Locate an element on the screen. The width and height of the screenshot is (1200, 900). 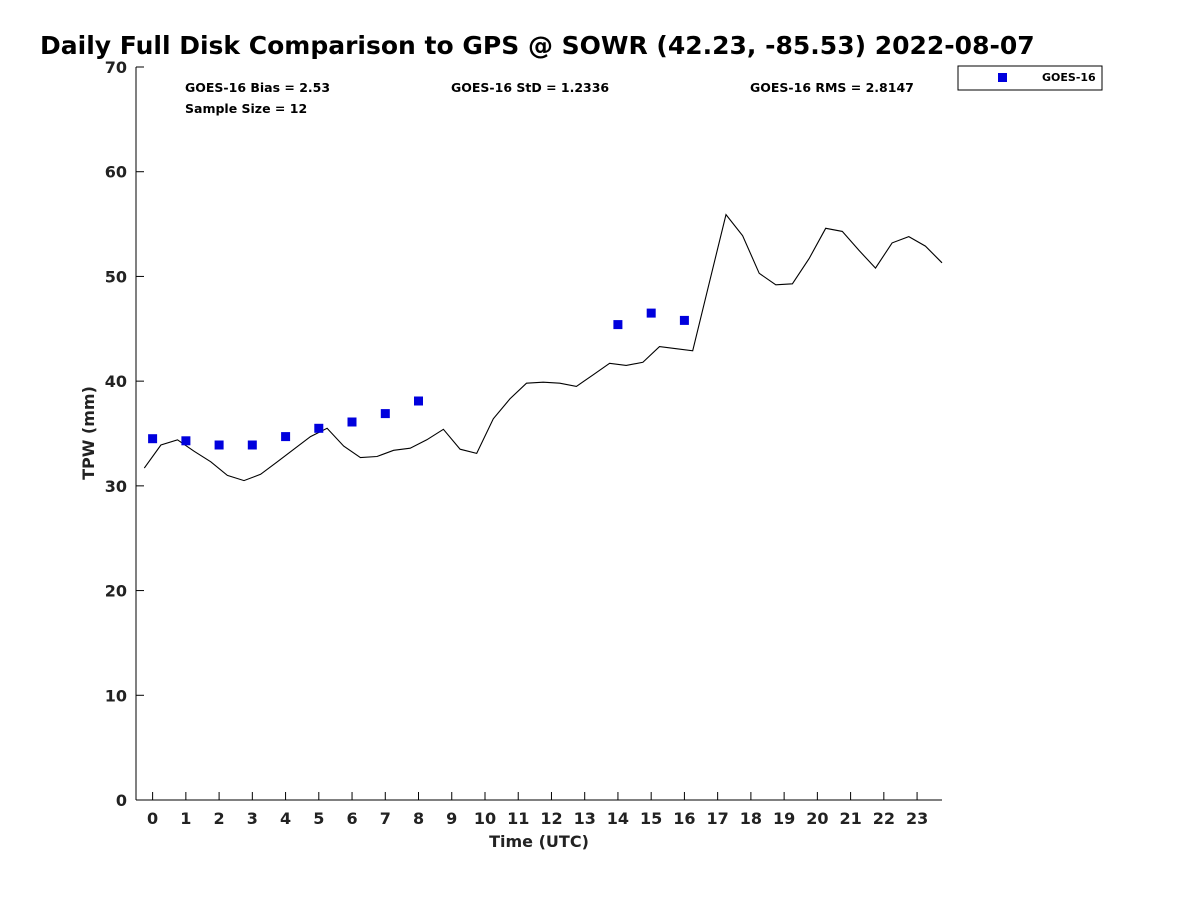
stat-bias: GOES-16 Bias = 2.53 is located at coordinates (257, 87).